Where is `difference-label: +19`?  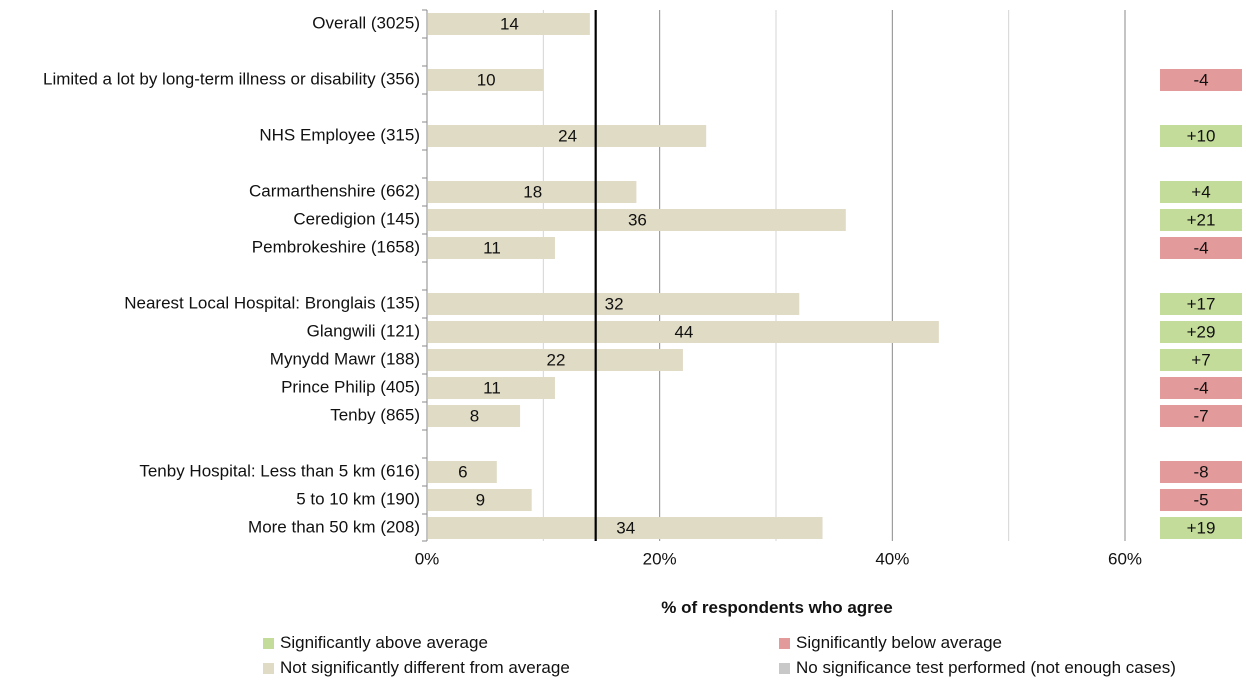
difference-label: +19 is located at coordinates (1201, 527).